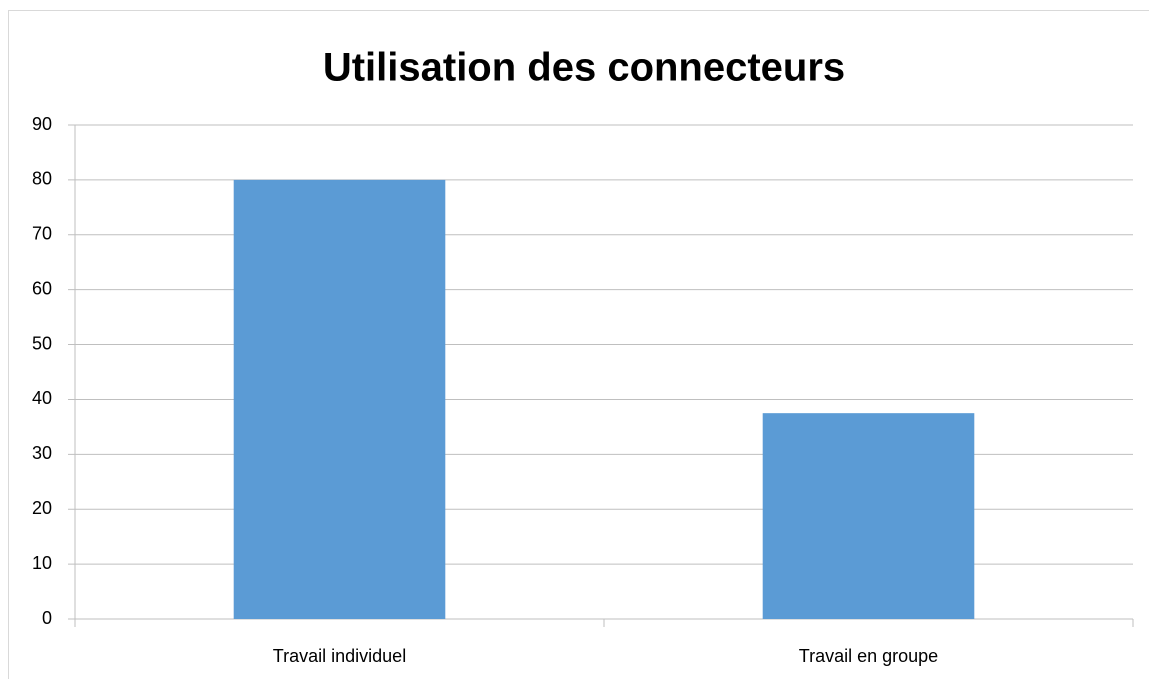 The image size is (1149, 684). Describe the element at coordinates (47, 618) in the screenshot. I see `y-tick-label: 0` at that location.